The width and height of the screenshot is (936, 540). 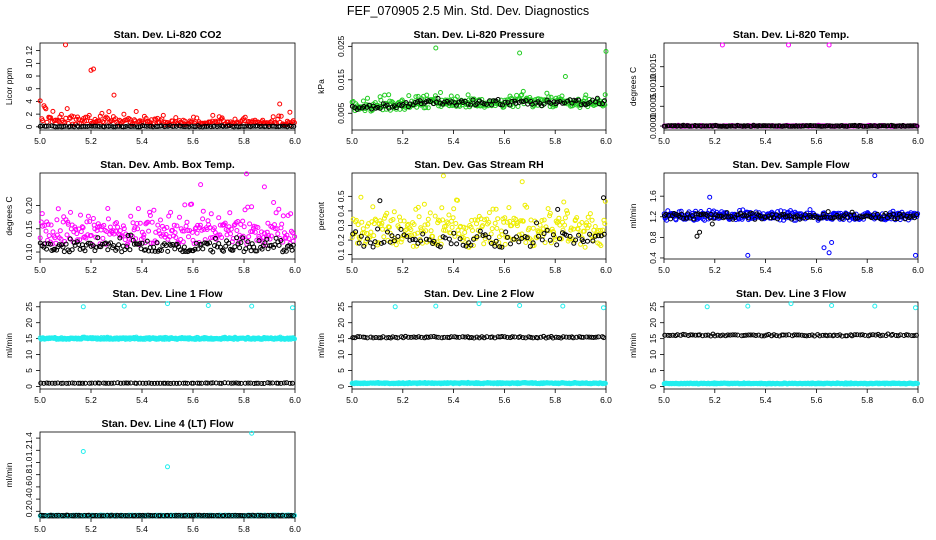 I want to click on x-tick-label: 5.2, so click(x=715, y=141).